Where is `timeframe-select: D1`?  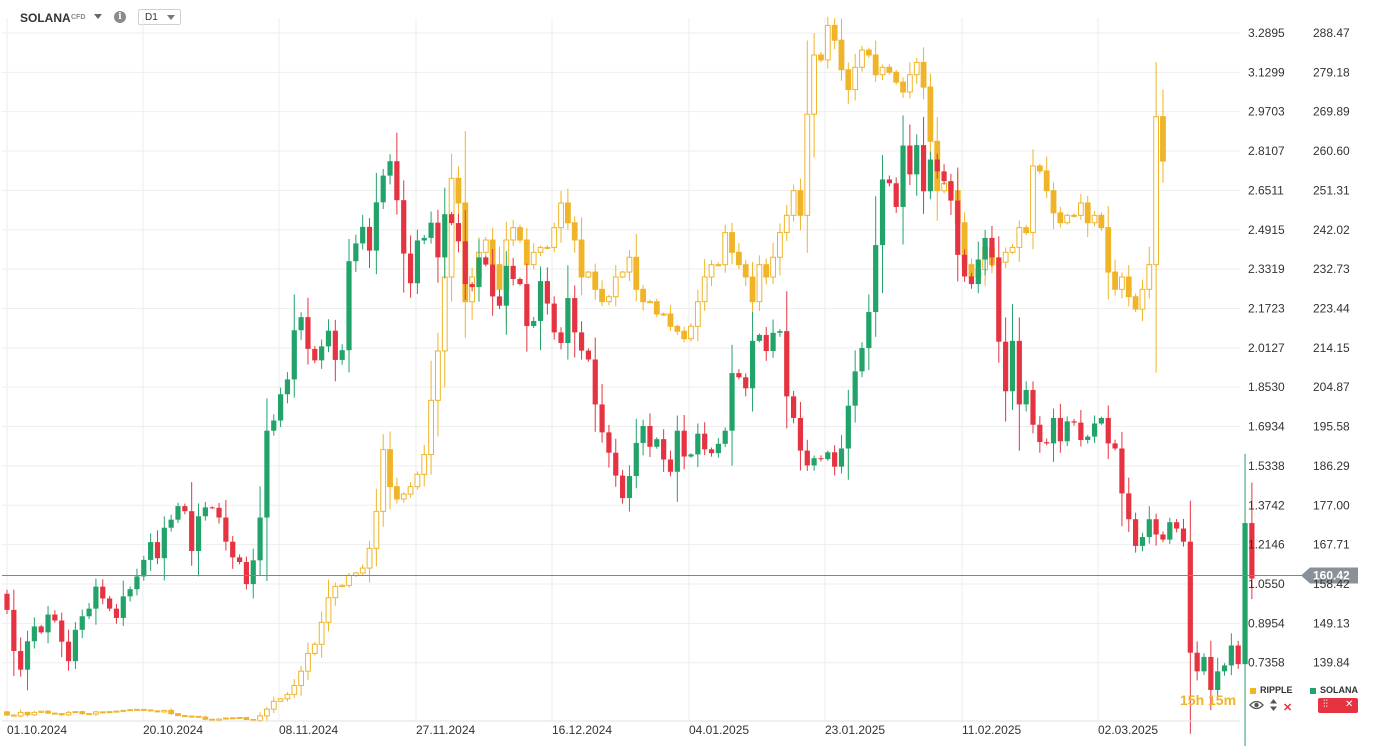 timeframe-select: D1 is located at coordinates (159, 17).